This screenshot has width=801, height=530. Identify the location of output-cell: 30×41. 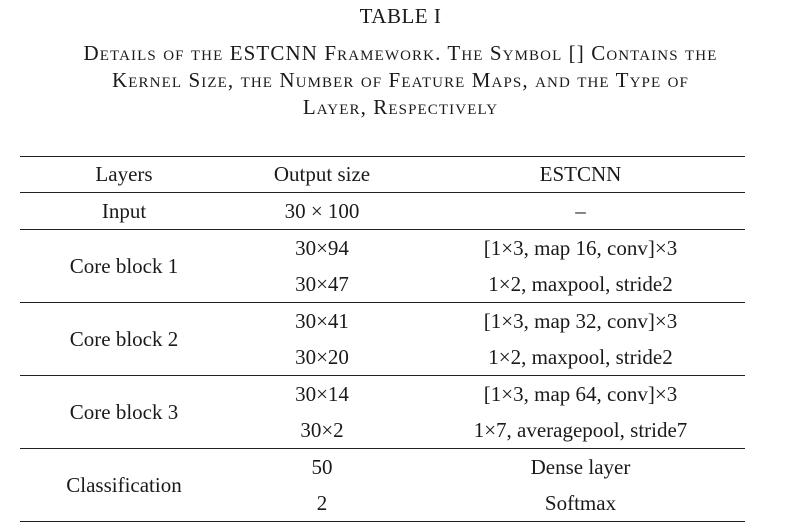
(322, 320).